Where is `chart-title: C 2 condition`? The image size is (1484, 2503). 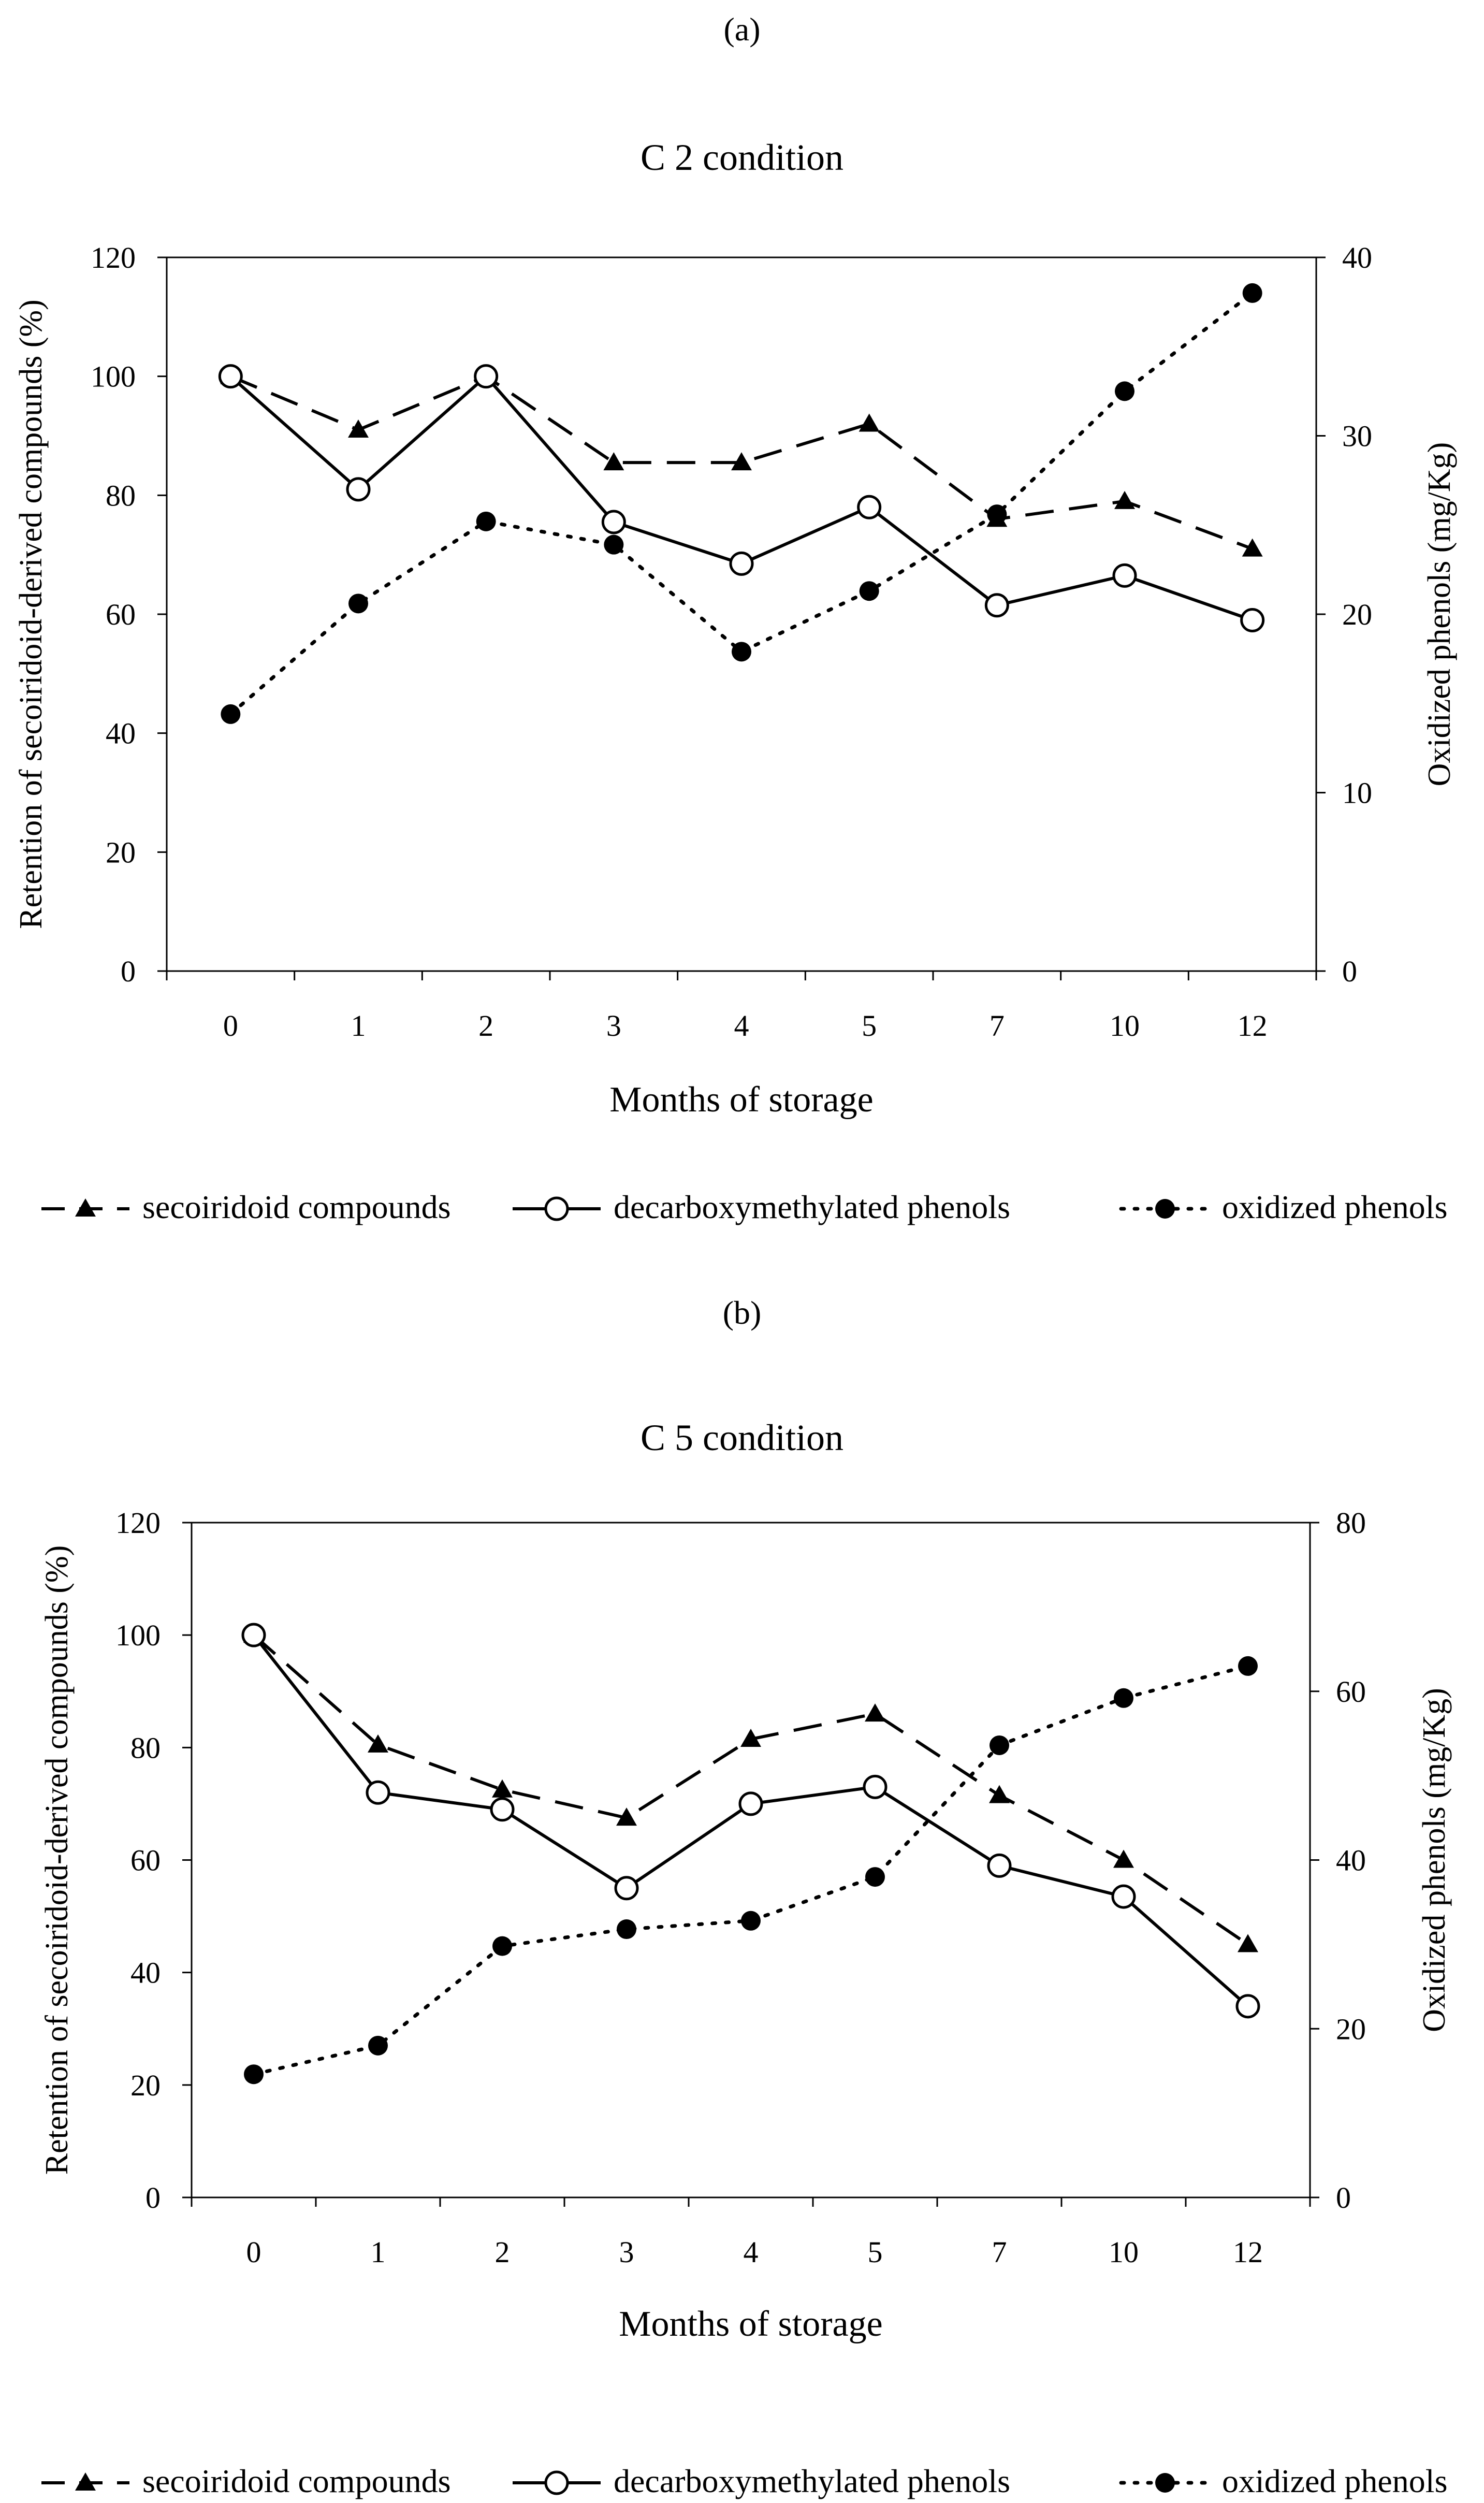 chart-title: C 2 condition is located at coordinates (742, 157).